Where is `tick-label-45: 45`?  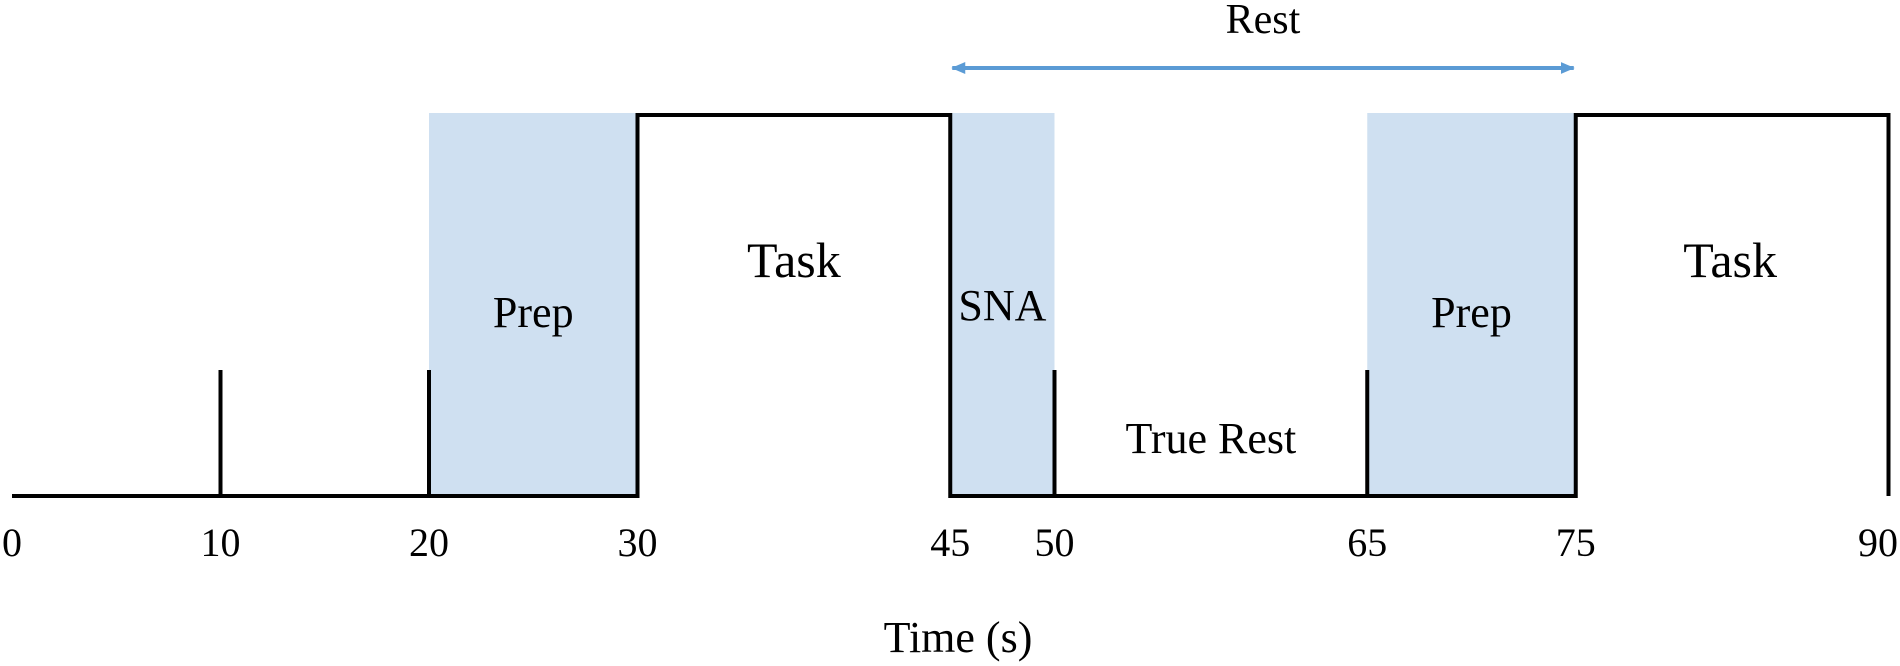 tick-label-45: 45 is located at coordinates (950, 542).